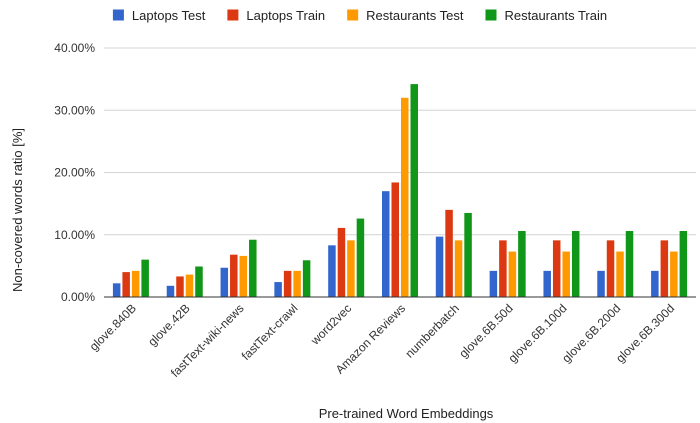 The image size is (700, 423). I want to click on x-tick-label: glove.42B, so click(169, 325).